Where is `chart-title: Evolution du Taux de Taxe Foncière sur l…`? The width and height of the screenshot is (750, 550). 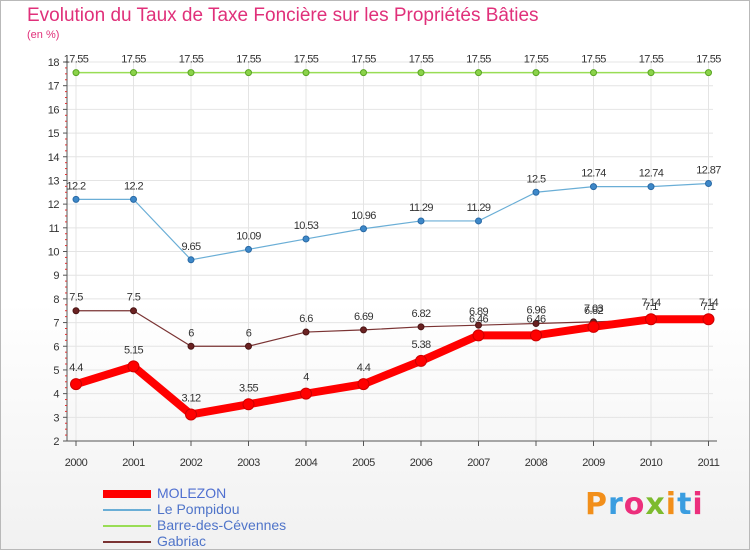
chart-title: Evolution du Taux de Taxe Foncière sur l… is located at coordinates (283, 15).